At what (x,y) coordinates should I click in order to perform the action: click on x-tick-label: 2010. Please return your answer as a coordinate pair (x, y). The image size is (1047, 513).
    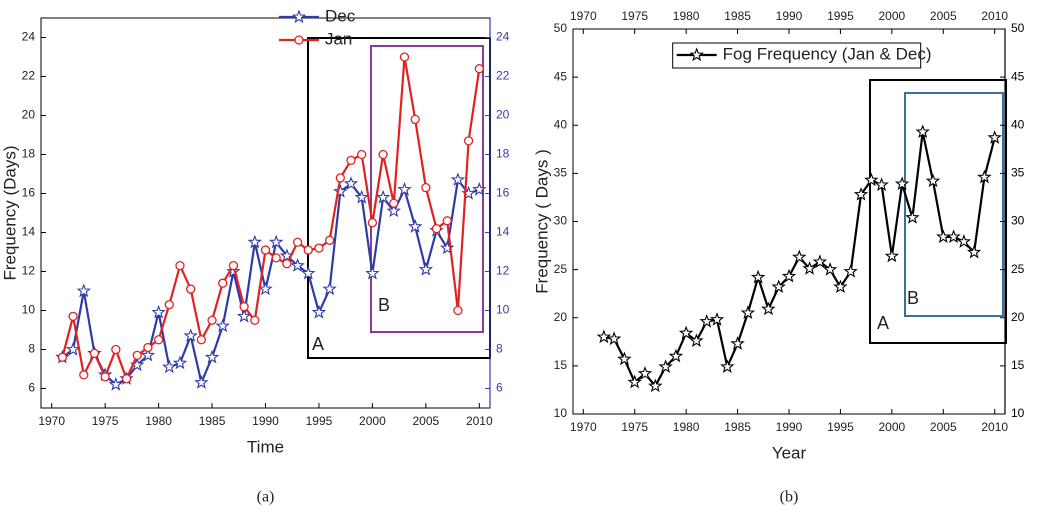
    Looking at the image, I should click on (994, 427).